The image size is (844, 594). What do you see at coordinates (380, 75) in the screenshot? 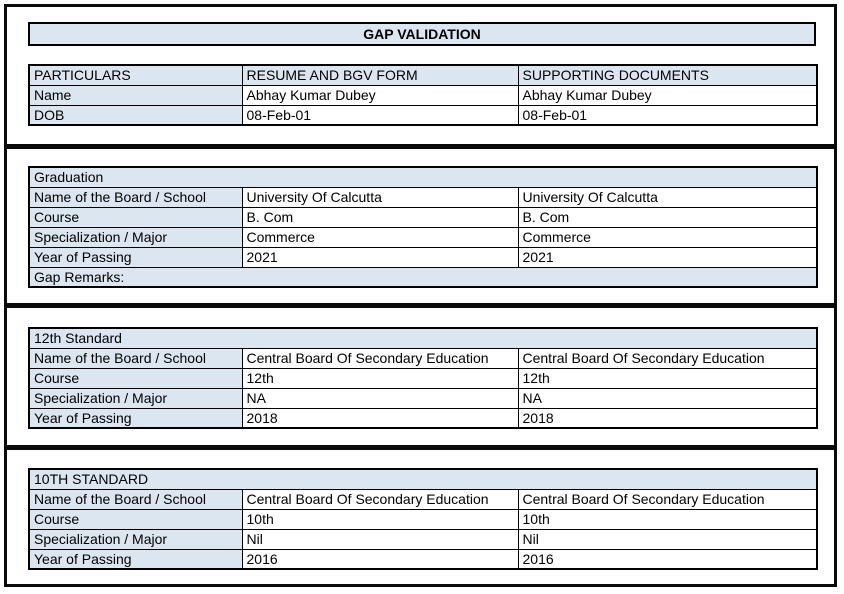
I see `column-header-resume: RESUME AND BGV FORM` at bounding box center [380, 75].